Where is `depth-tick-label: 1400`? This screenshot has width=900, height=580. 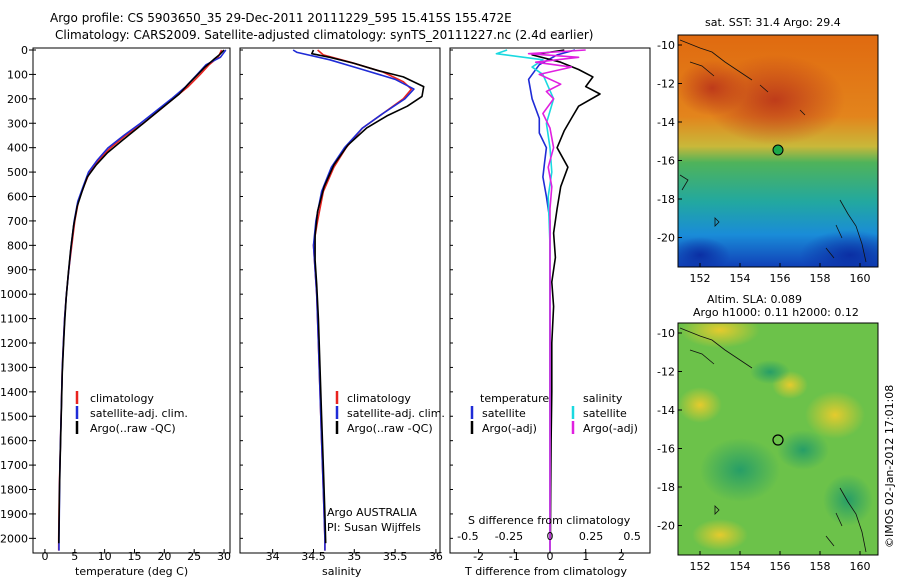 depth-tick-label: 1400 is located at coordinates (14, 392).